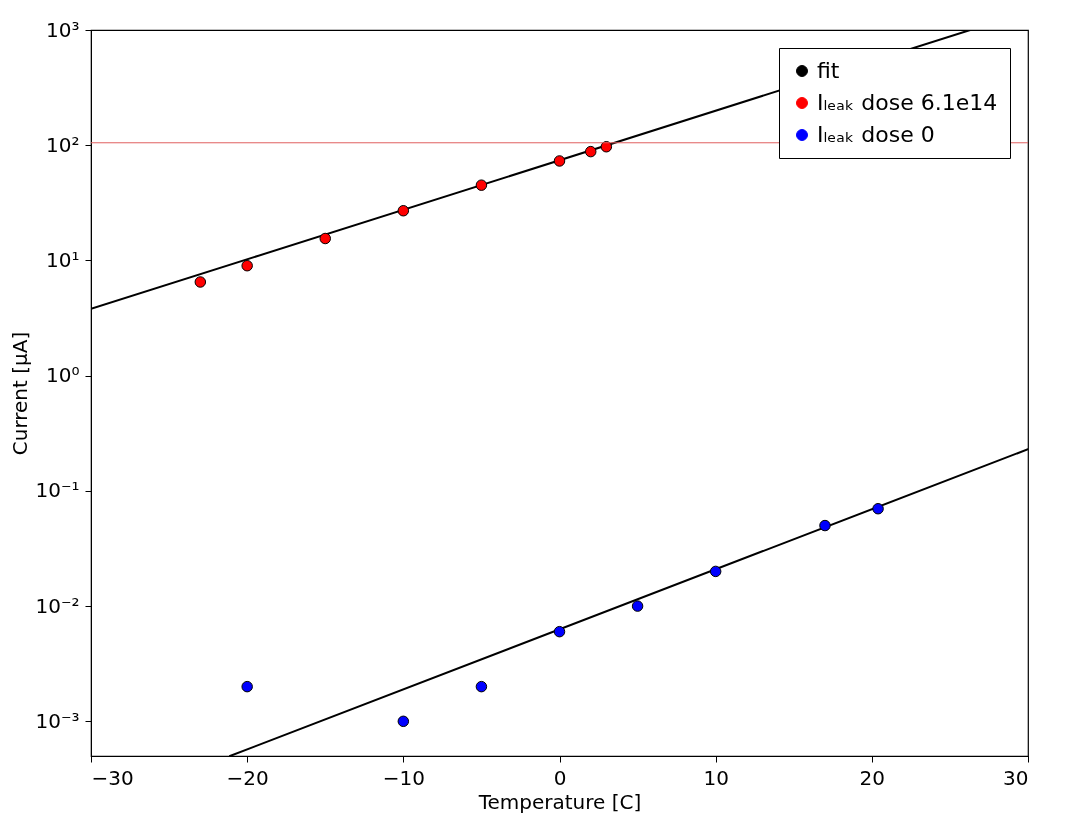 Image resolution: width=1071 pixels, height=814 pixels. Describe the element at coordinates (828, 70) in the screenshot. I see `legend-label: fit` at that location.